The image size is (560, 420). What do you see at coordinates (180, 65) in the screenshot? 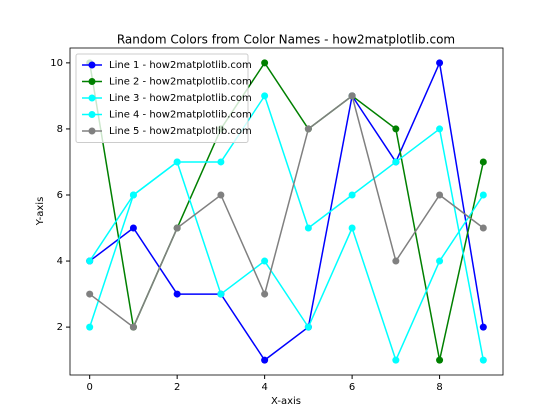
I see `legend-label: Line 1 - how2matplotlib.com` at bounding box center [180, 65].